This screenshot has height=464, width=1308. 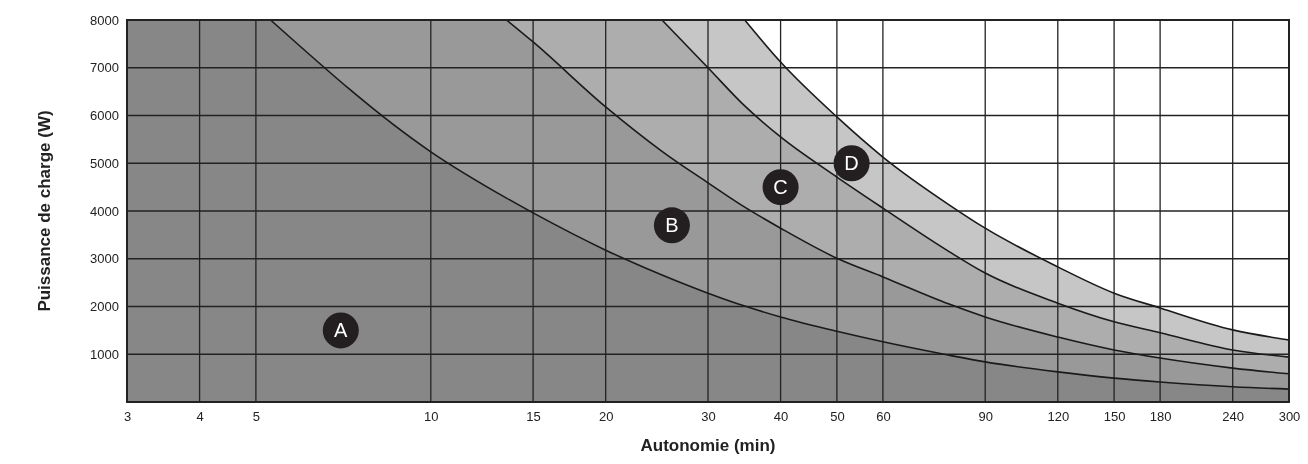 I want to click on x-tick-label: 40, so click(x=781, y=417).